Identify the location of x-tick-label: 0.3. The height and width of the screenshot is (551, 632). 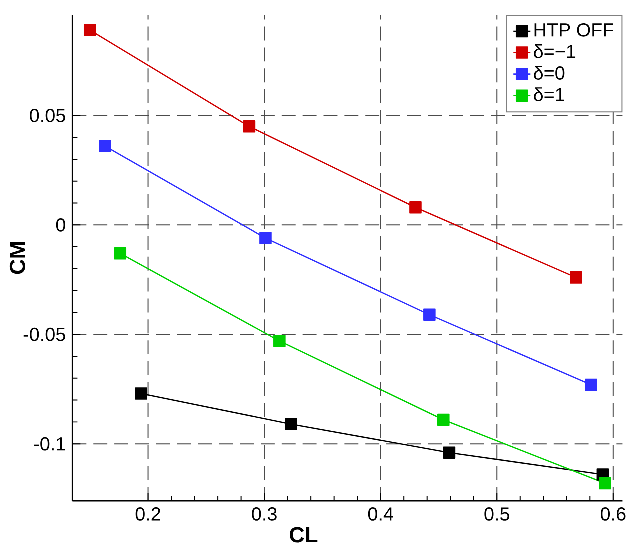
(264, 514).